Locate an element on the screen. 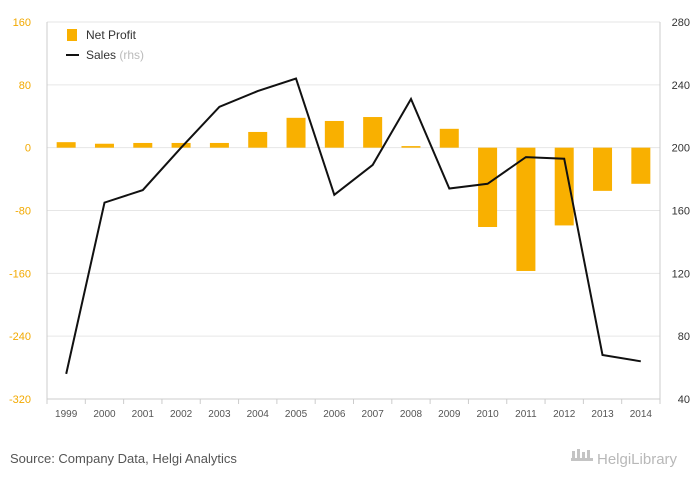 The height and width of the screenshot is (483, 700). x-axis-tick-label: 2004 is located at coordinates (258, 414).